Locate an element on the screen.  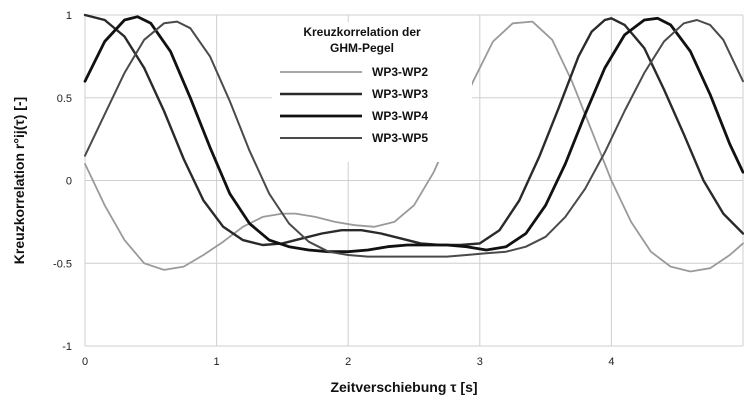
y-tick-label-1: 0.5 is located at coordinates (64, 99).